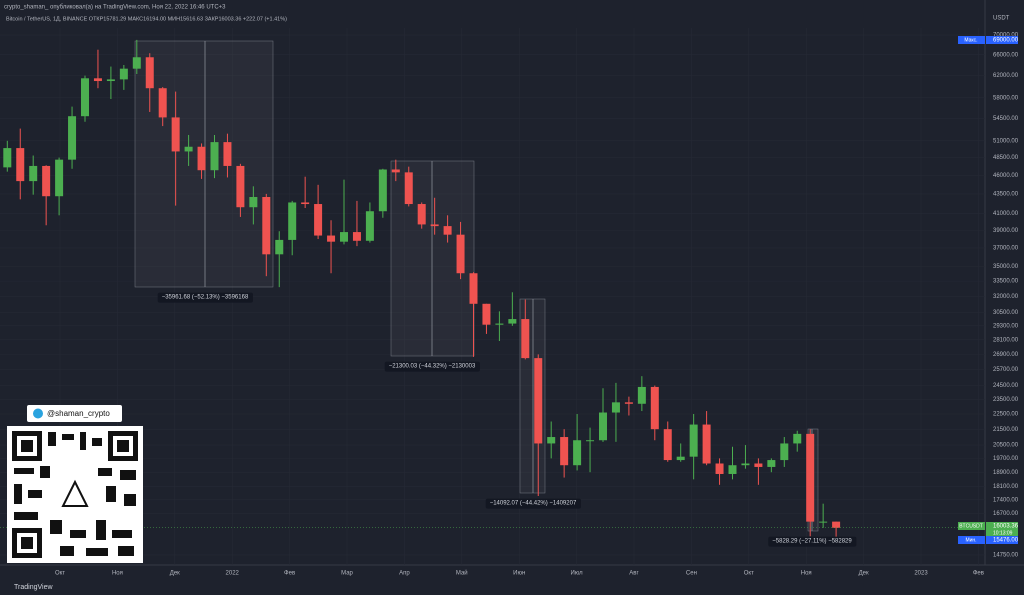 The height and width of the screenshot is (595, 1024). Describe the element at coordinates (1006, 514) in the screenshot. I see `y-tick-label: 16700.00` at that location.